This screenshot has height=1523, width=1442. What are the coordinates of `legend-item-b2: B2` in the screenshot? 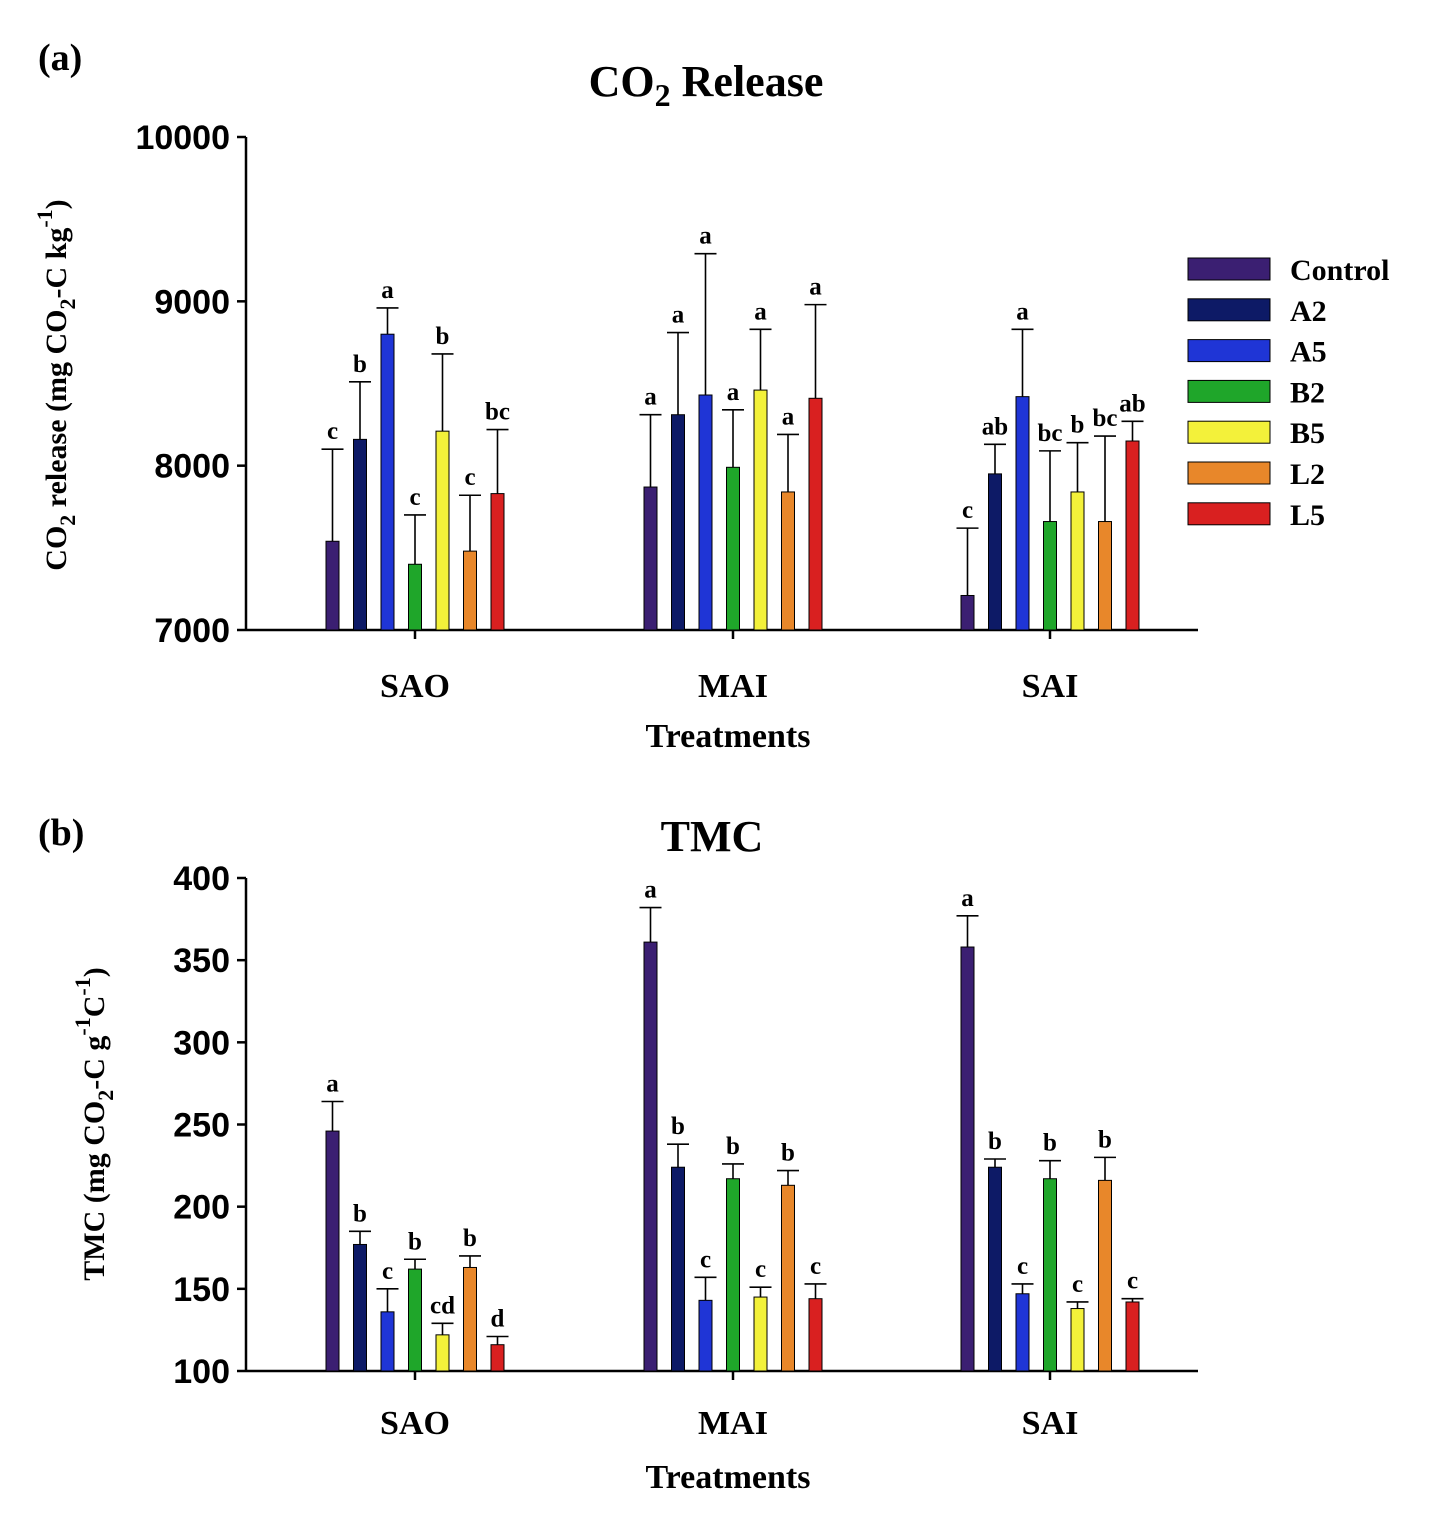 It's located at (1256, 392).